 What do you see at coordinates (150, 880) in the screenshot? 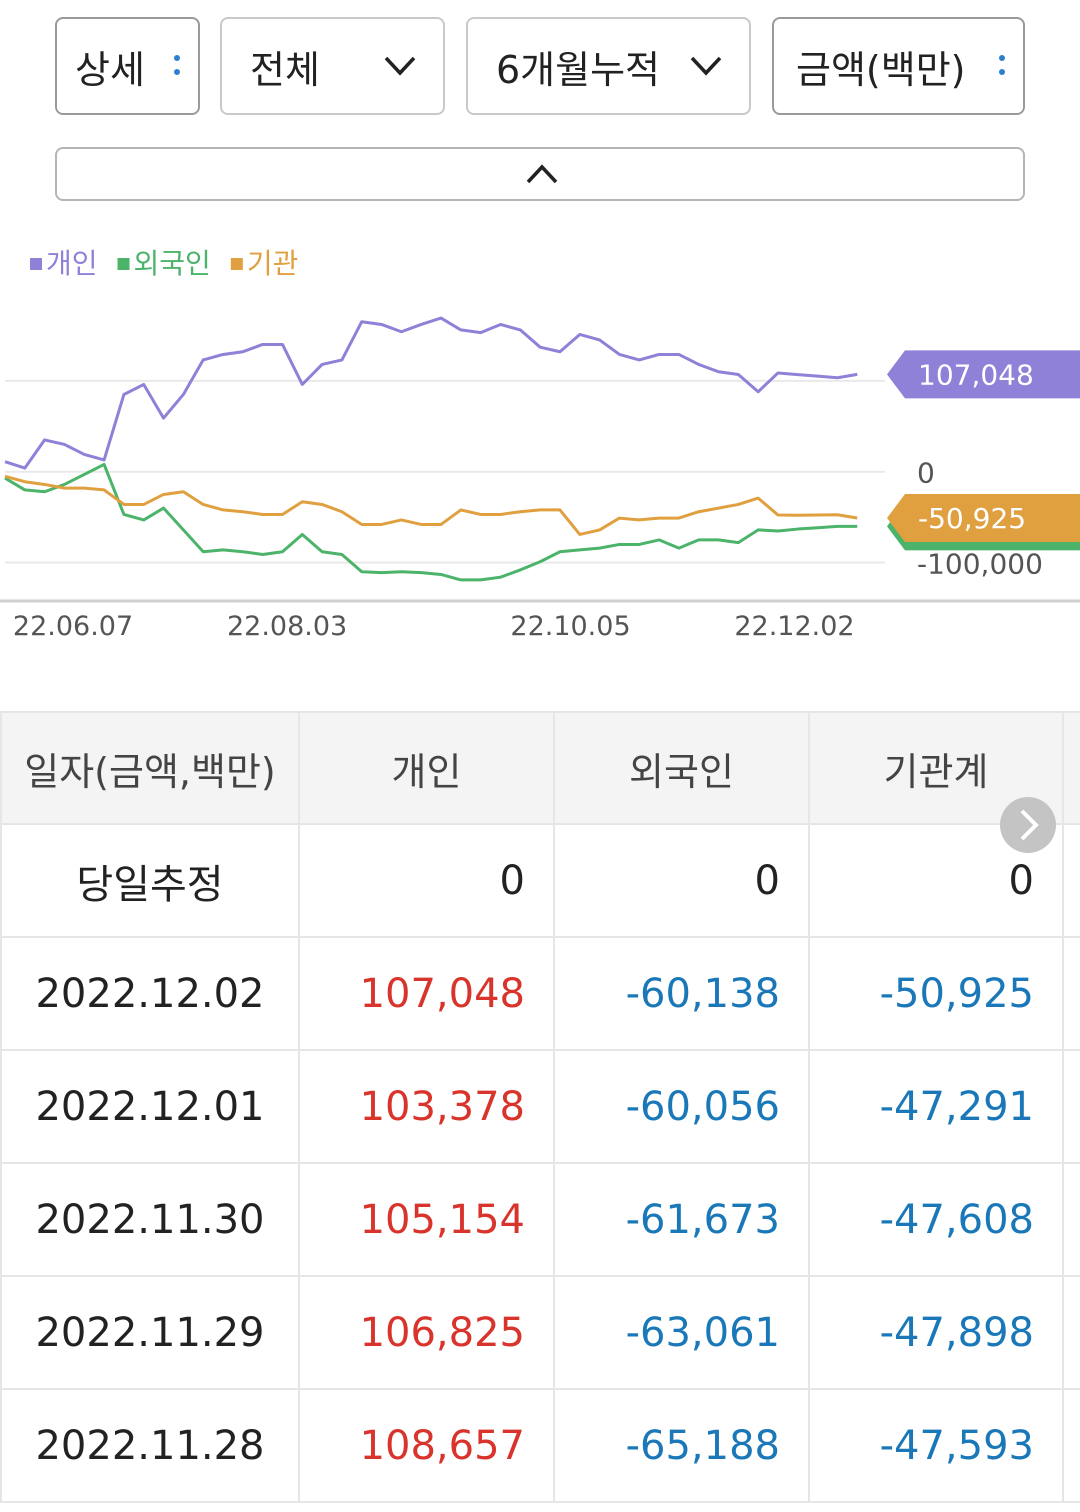
I see `date-cell: 당일추정` at bounding box center [150, 880].